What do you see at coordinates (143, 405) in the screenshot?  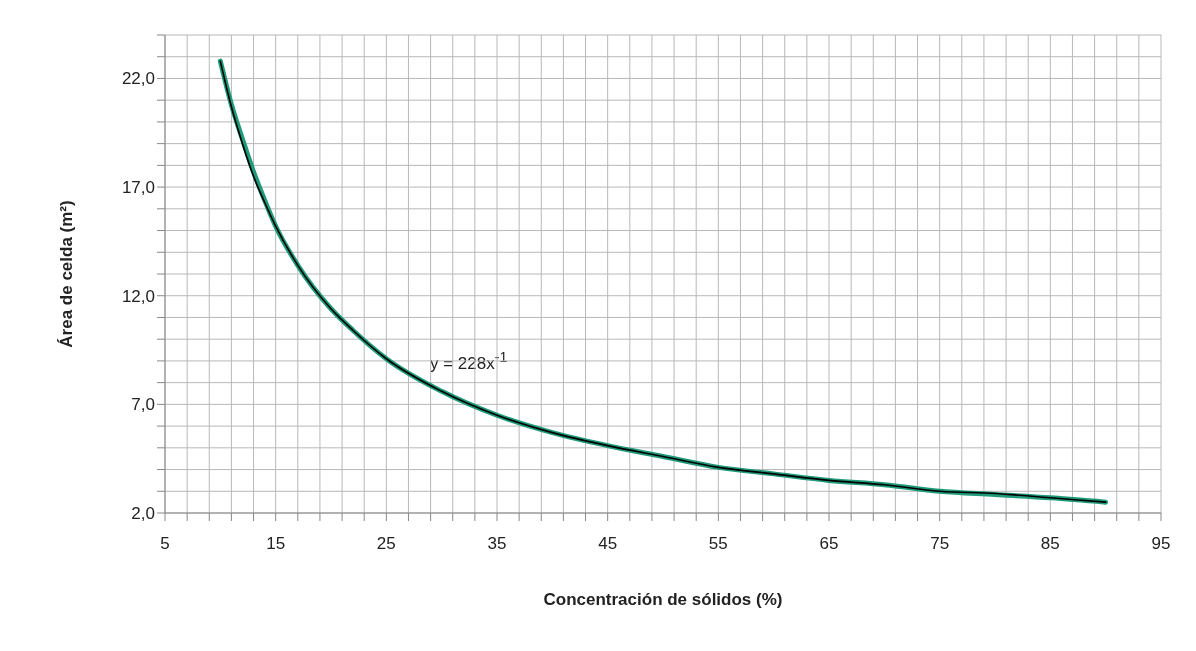 I see `y-tick-label: 7,0` at bounding box center [143, 405].